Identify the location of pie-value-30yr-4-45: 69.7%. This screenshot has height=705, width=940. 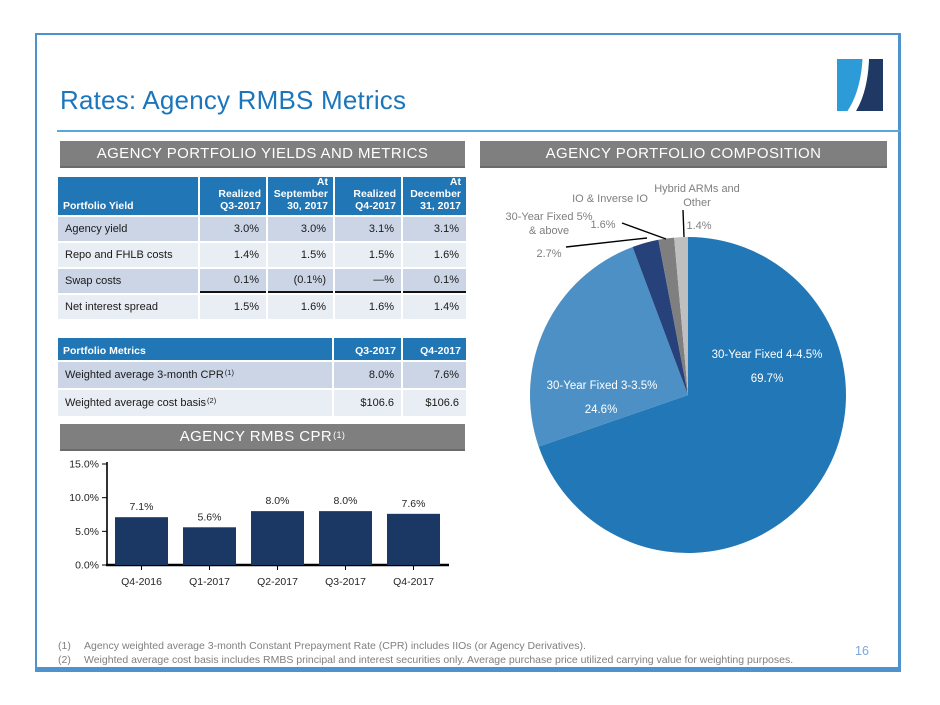
(767, 379).